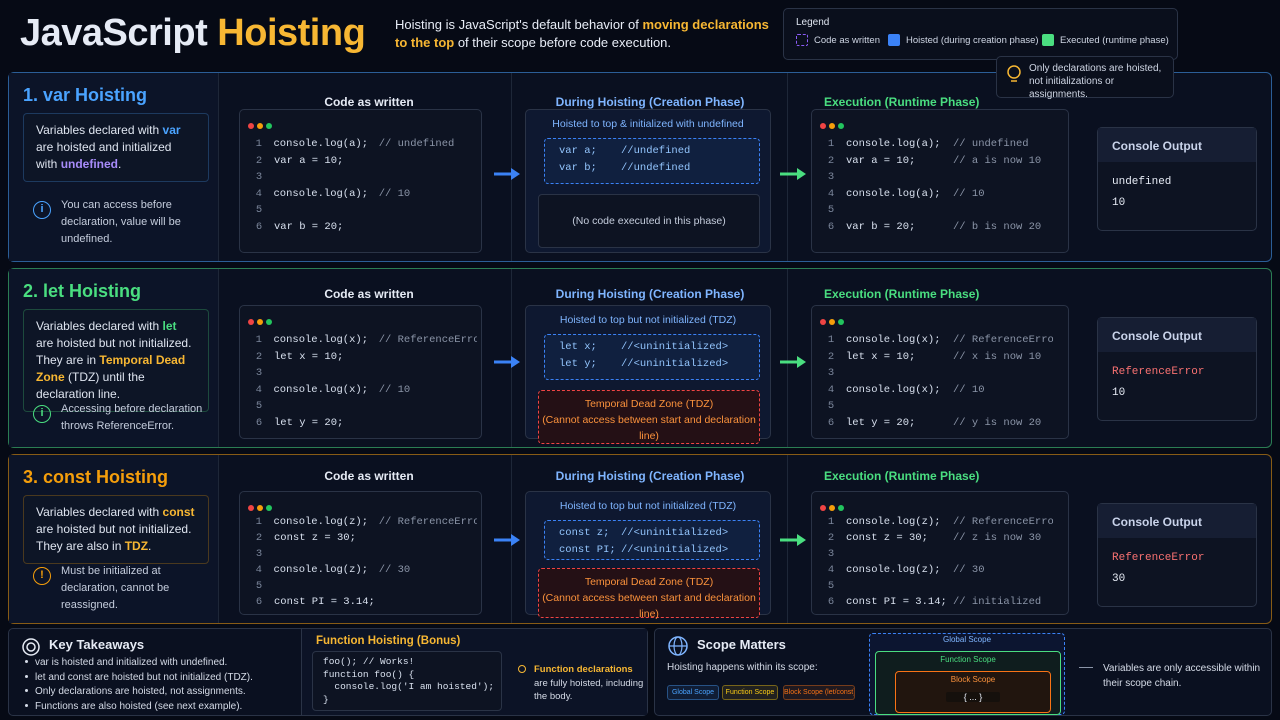 The width and height of the screenshot is (1280, 720). Describe the element at coordinates (969, 570) in the screenshot. I see `comment: // 30` at that location.